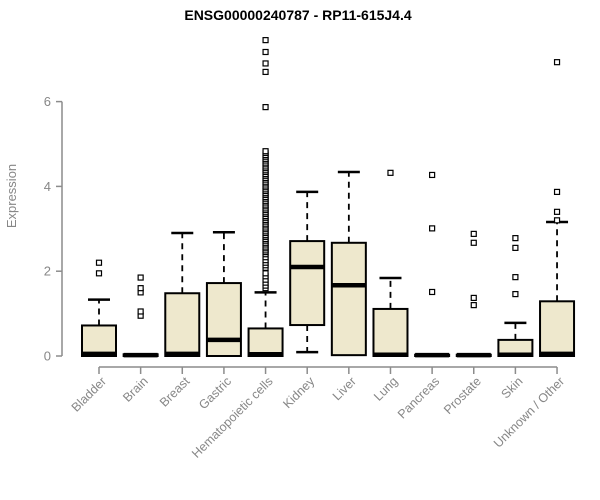 Image resolution: width=600 pixels, height=500 pixels. What do you see at coordinates (432, 264) in the screenshot?
I see `boxplot-pancreas` at bounding box center [432, 264].